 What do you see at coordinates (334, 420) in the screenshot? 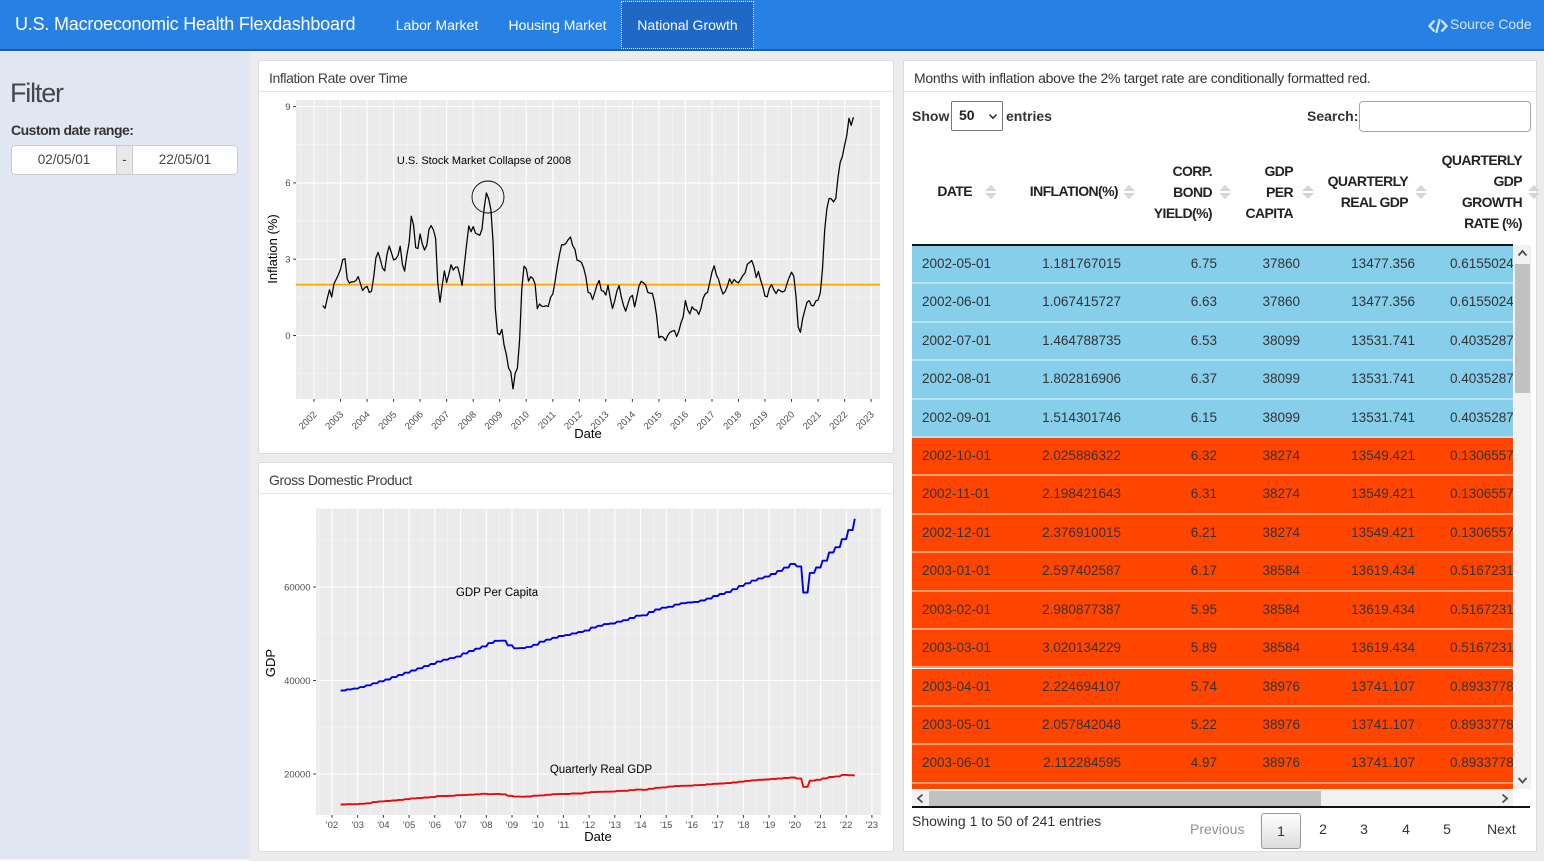
I see `svg-text: 2003` at bounding box center [334, 420].